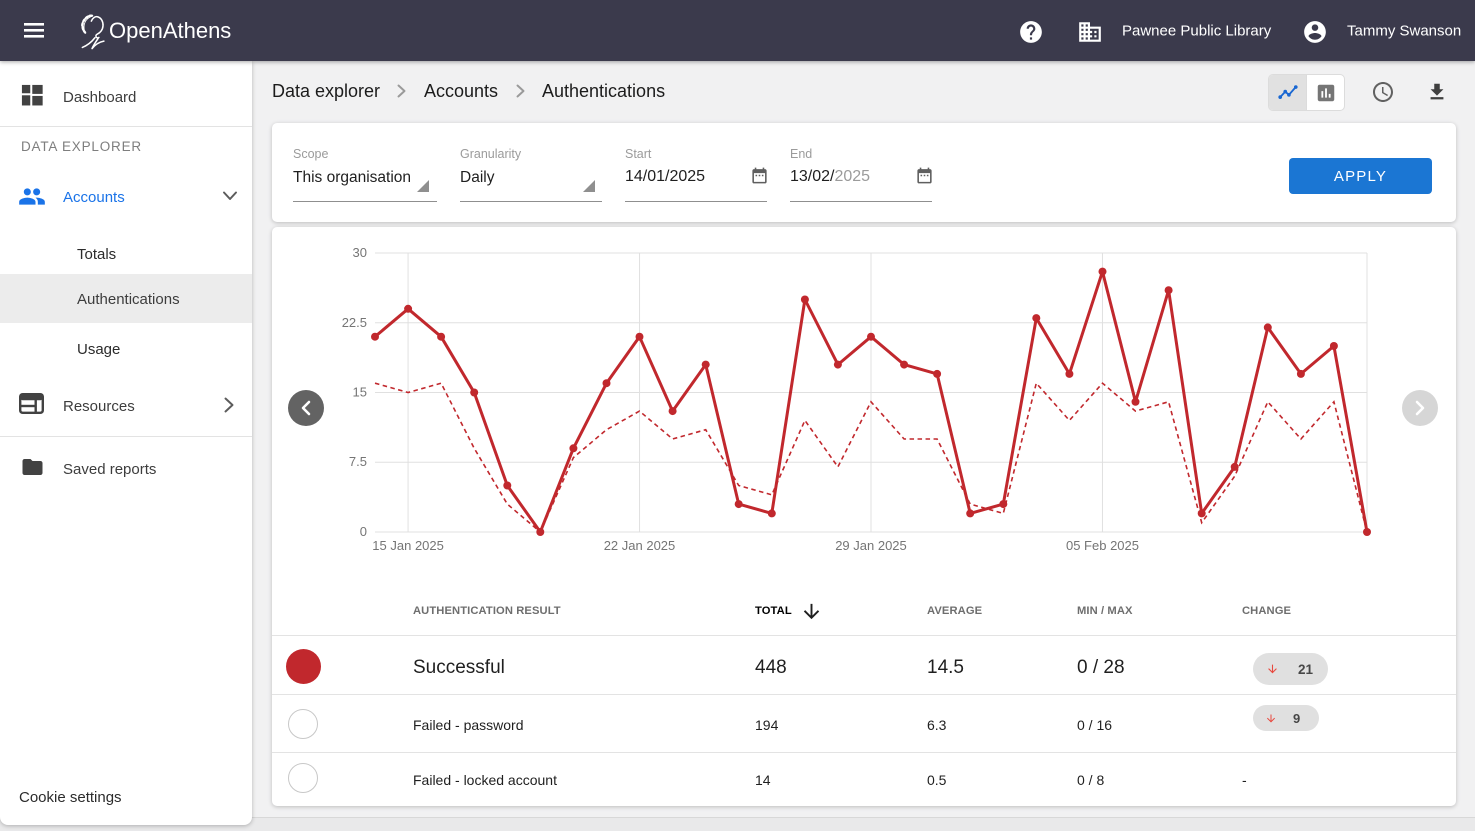  I want to click on svg-text: 22.5, so click(354, 322).